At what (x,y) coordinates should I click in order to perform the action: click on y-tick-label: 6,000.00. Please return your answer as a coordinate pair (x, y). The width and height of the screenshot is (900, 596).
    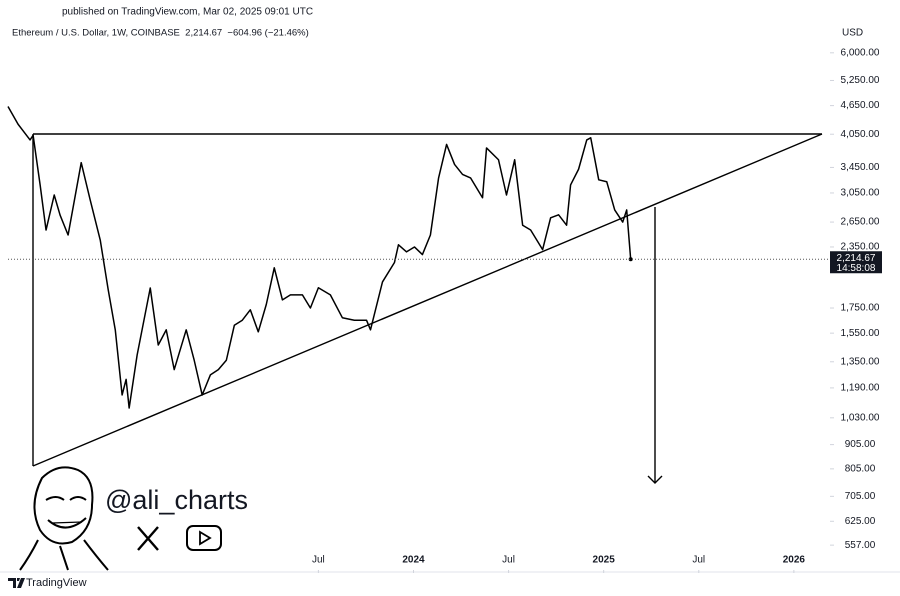
    Looking at the image, I should click on (860, 52).